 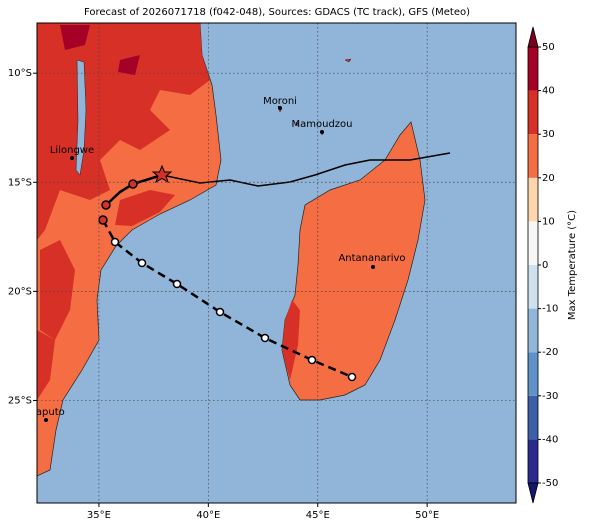 I want to click on lon-tick-label: 35°E, so click(x=99, y=515).